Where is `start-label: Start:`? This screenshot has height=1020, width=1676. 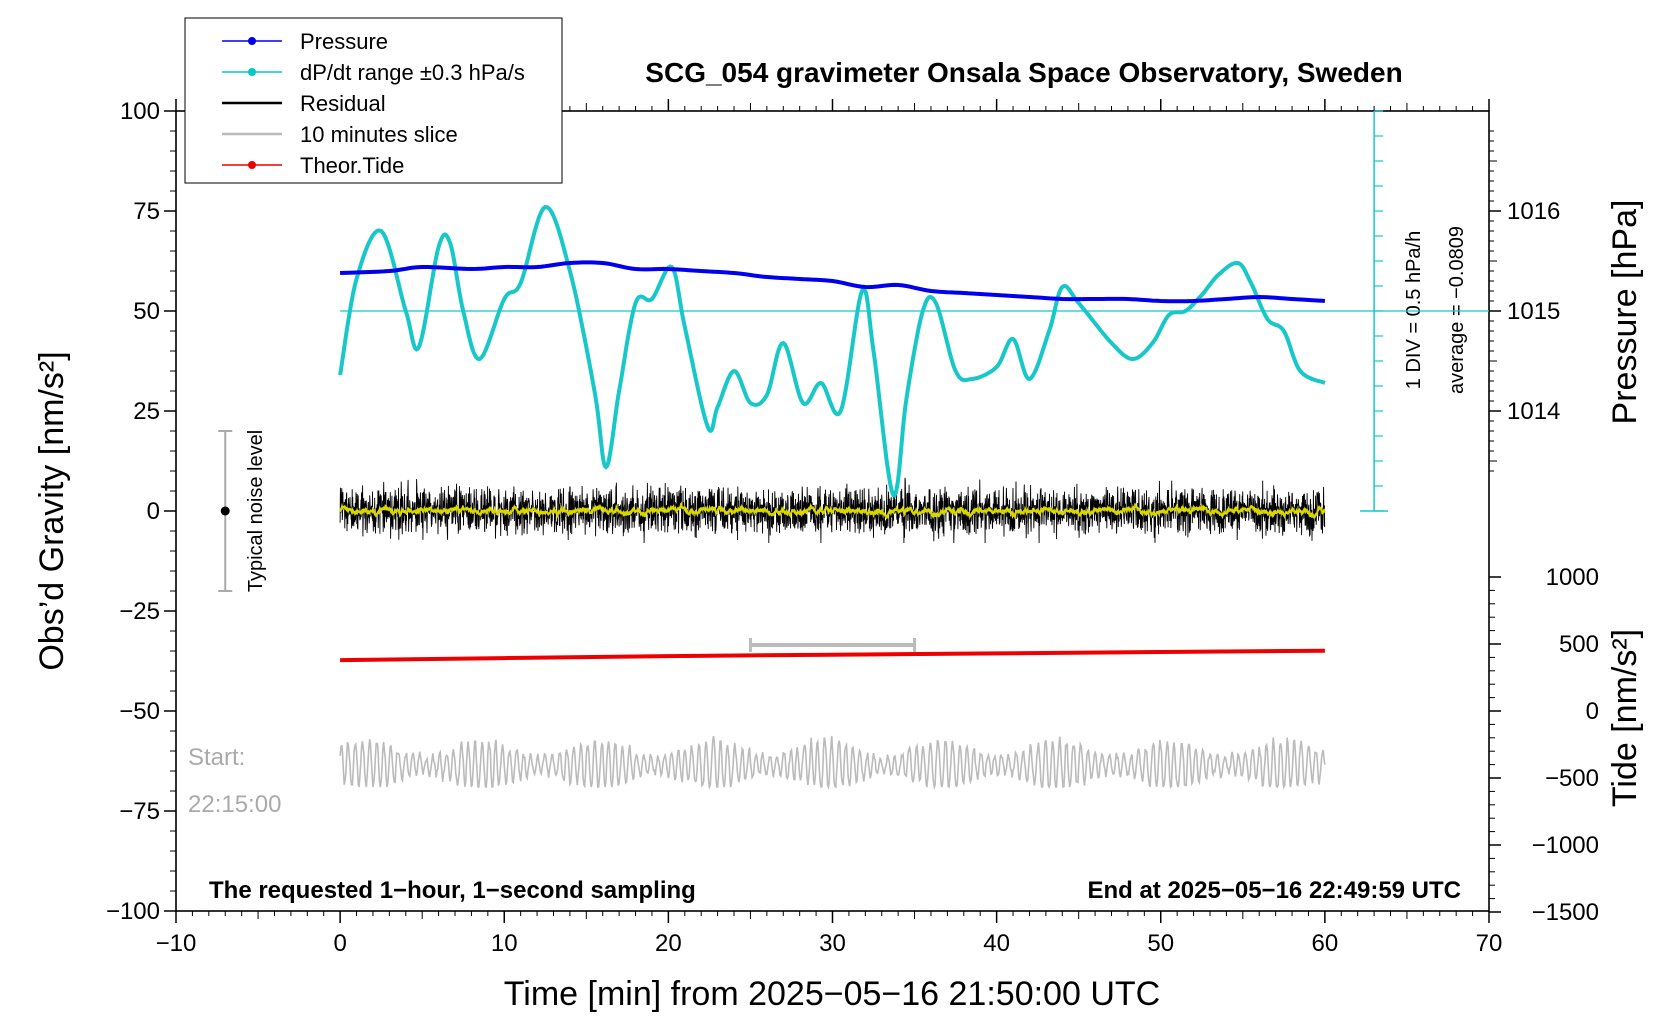
start-label: Start: is located at coordinates (216, 757).